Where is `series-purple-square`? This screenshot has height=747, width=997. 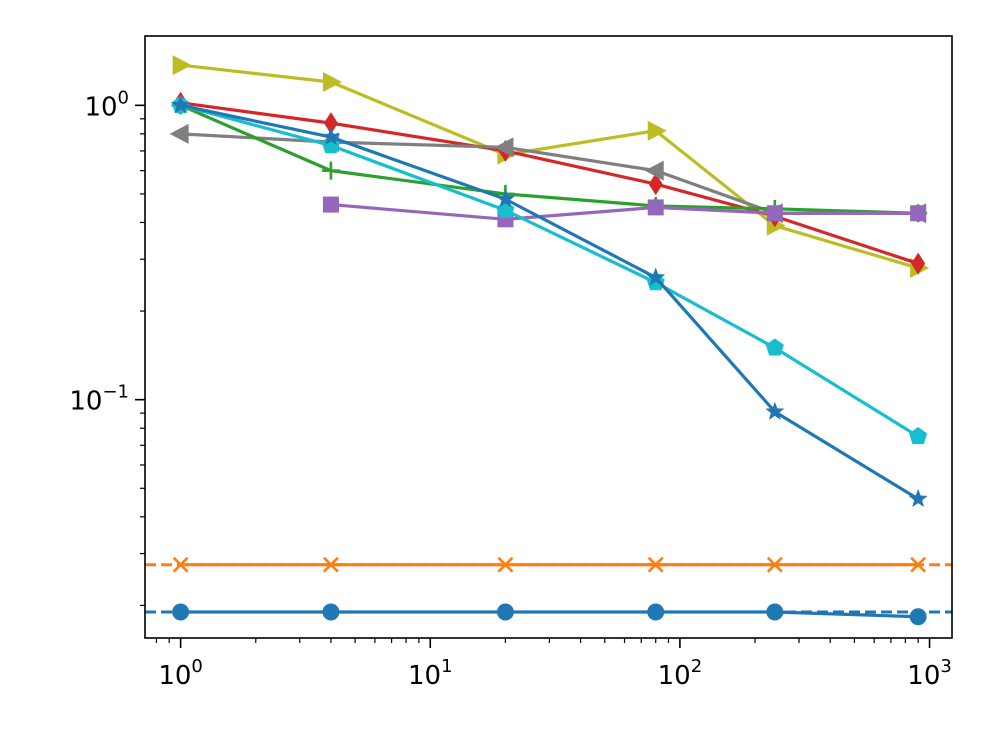
series-purple-square is located at coordinates (624, 212).